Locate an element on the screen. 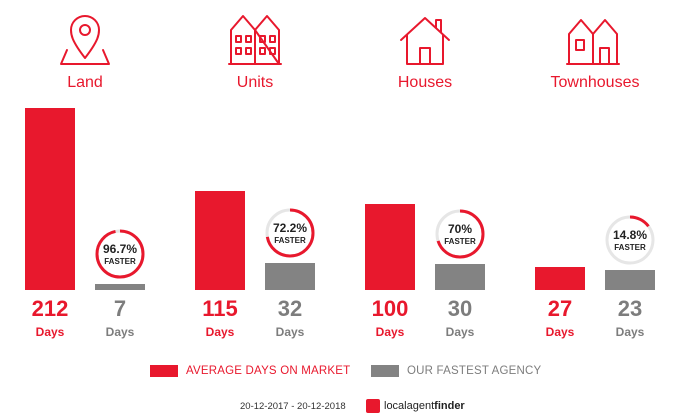 This screenshot has height=420, width=700. brand-name: localagentfinder is located at coordinates (424, 406).